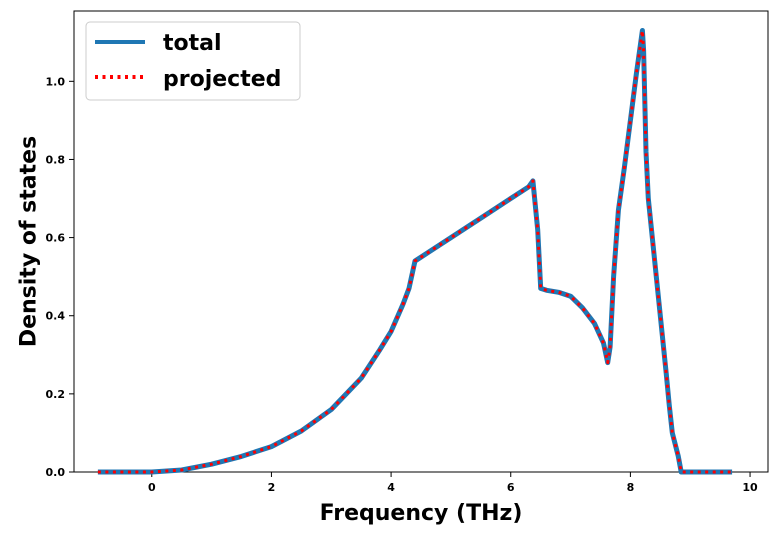 This screenshot has width=781, height=535. I want to click on x-tick-label: 10, so click(750, 487).